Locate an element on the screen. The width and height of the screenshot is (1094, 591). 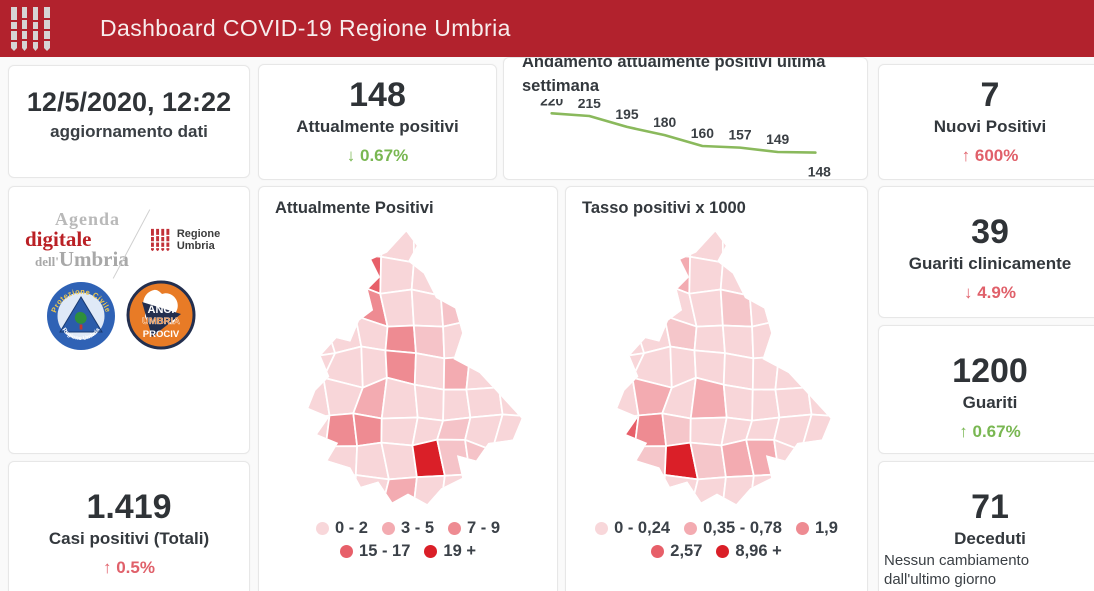
legend-item: 3 - 5 is located at coordinates (407, 528).